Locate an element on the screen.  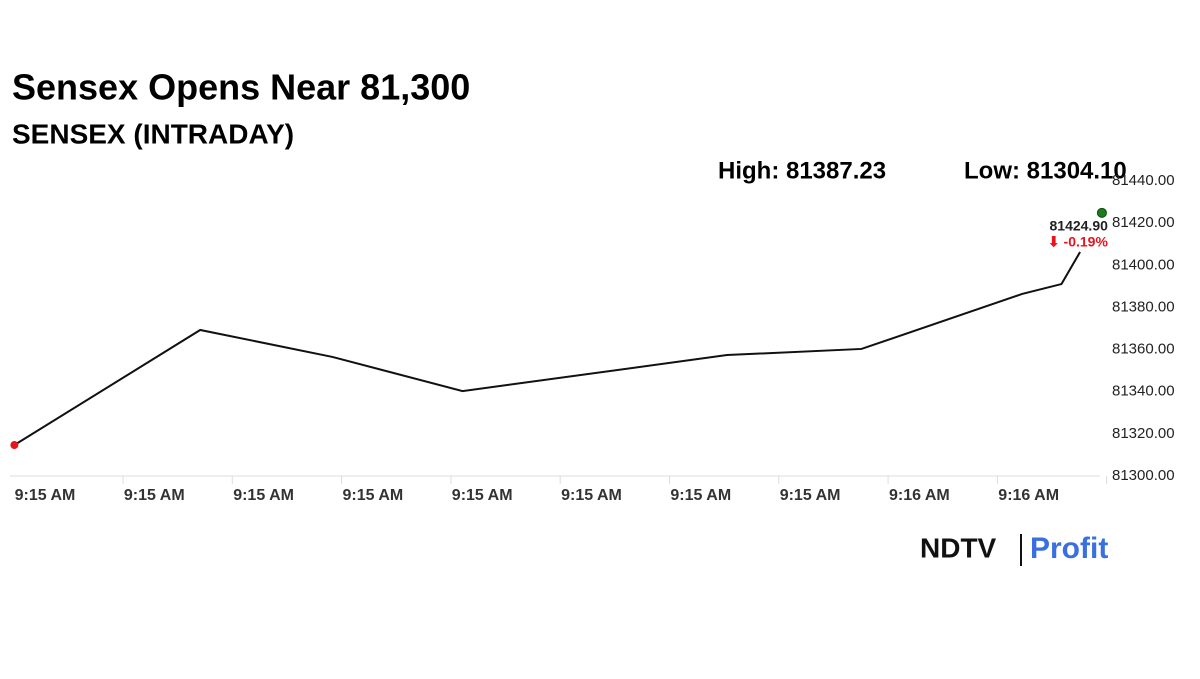
chart-subtitle: SENSEX (INTRADAY) is located at coordinates (153, 133).